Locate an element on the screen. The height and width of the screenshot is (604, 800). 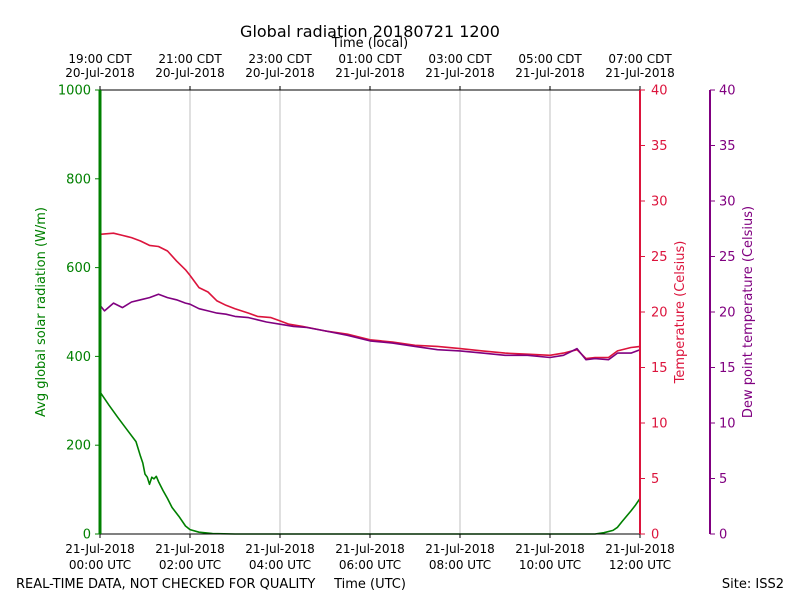
radiation-tick-label: 600 is located at coordinates (78, 268).